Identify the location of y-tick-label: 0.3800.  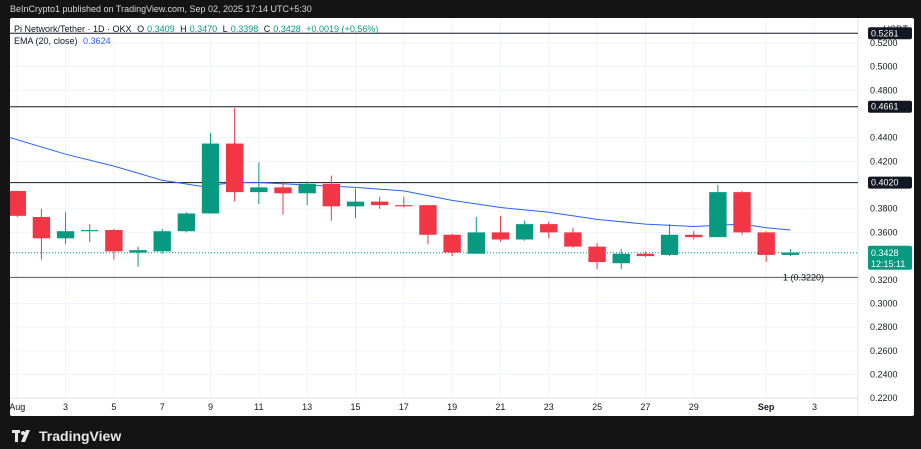
(884, 209).